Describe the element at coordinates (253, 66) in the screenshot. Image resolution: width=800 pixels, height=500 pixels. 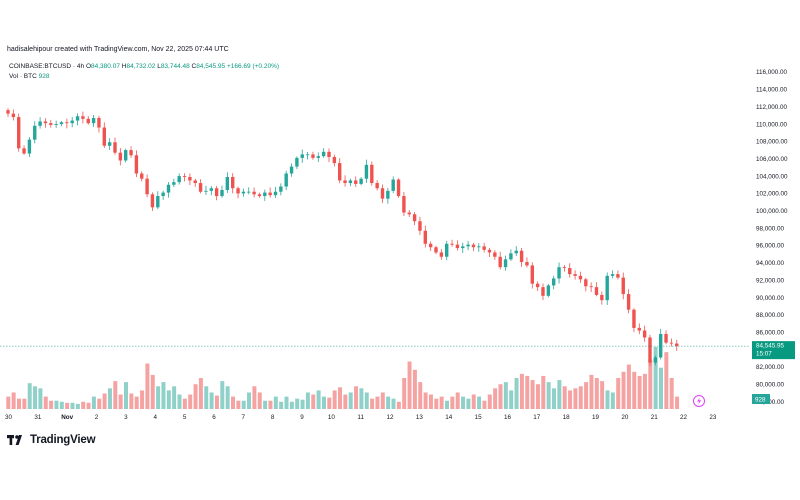
I see `change-value: +166.69 (+0.20%)` at that location.